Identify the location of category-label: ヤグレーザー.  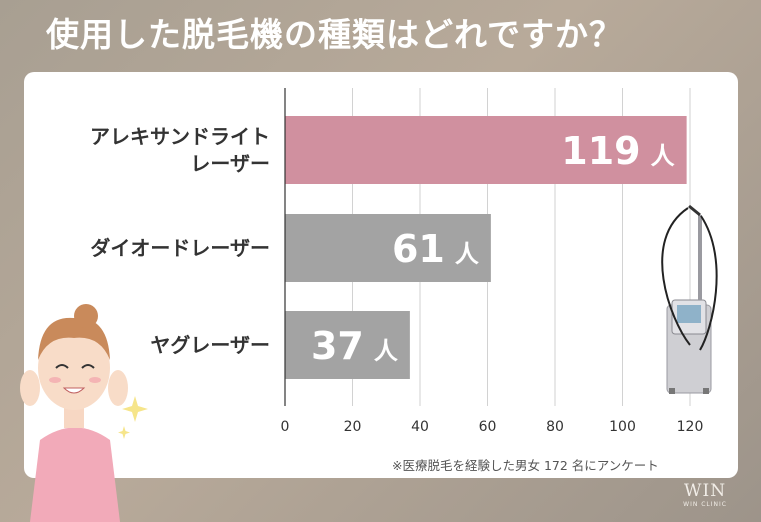
(210, 345).